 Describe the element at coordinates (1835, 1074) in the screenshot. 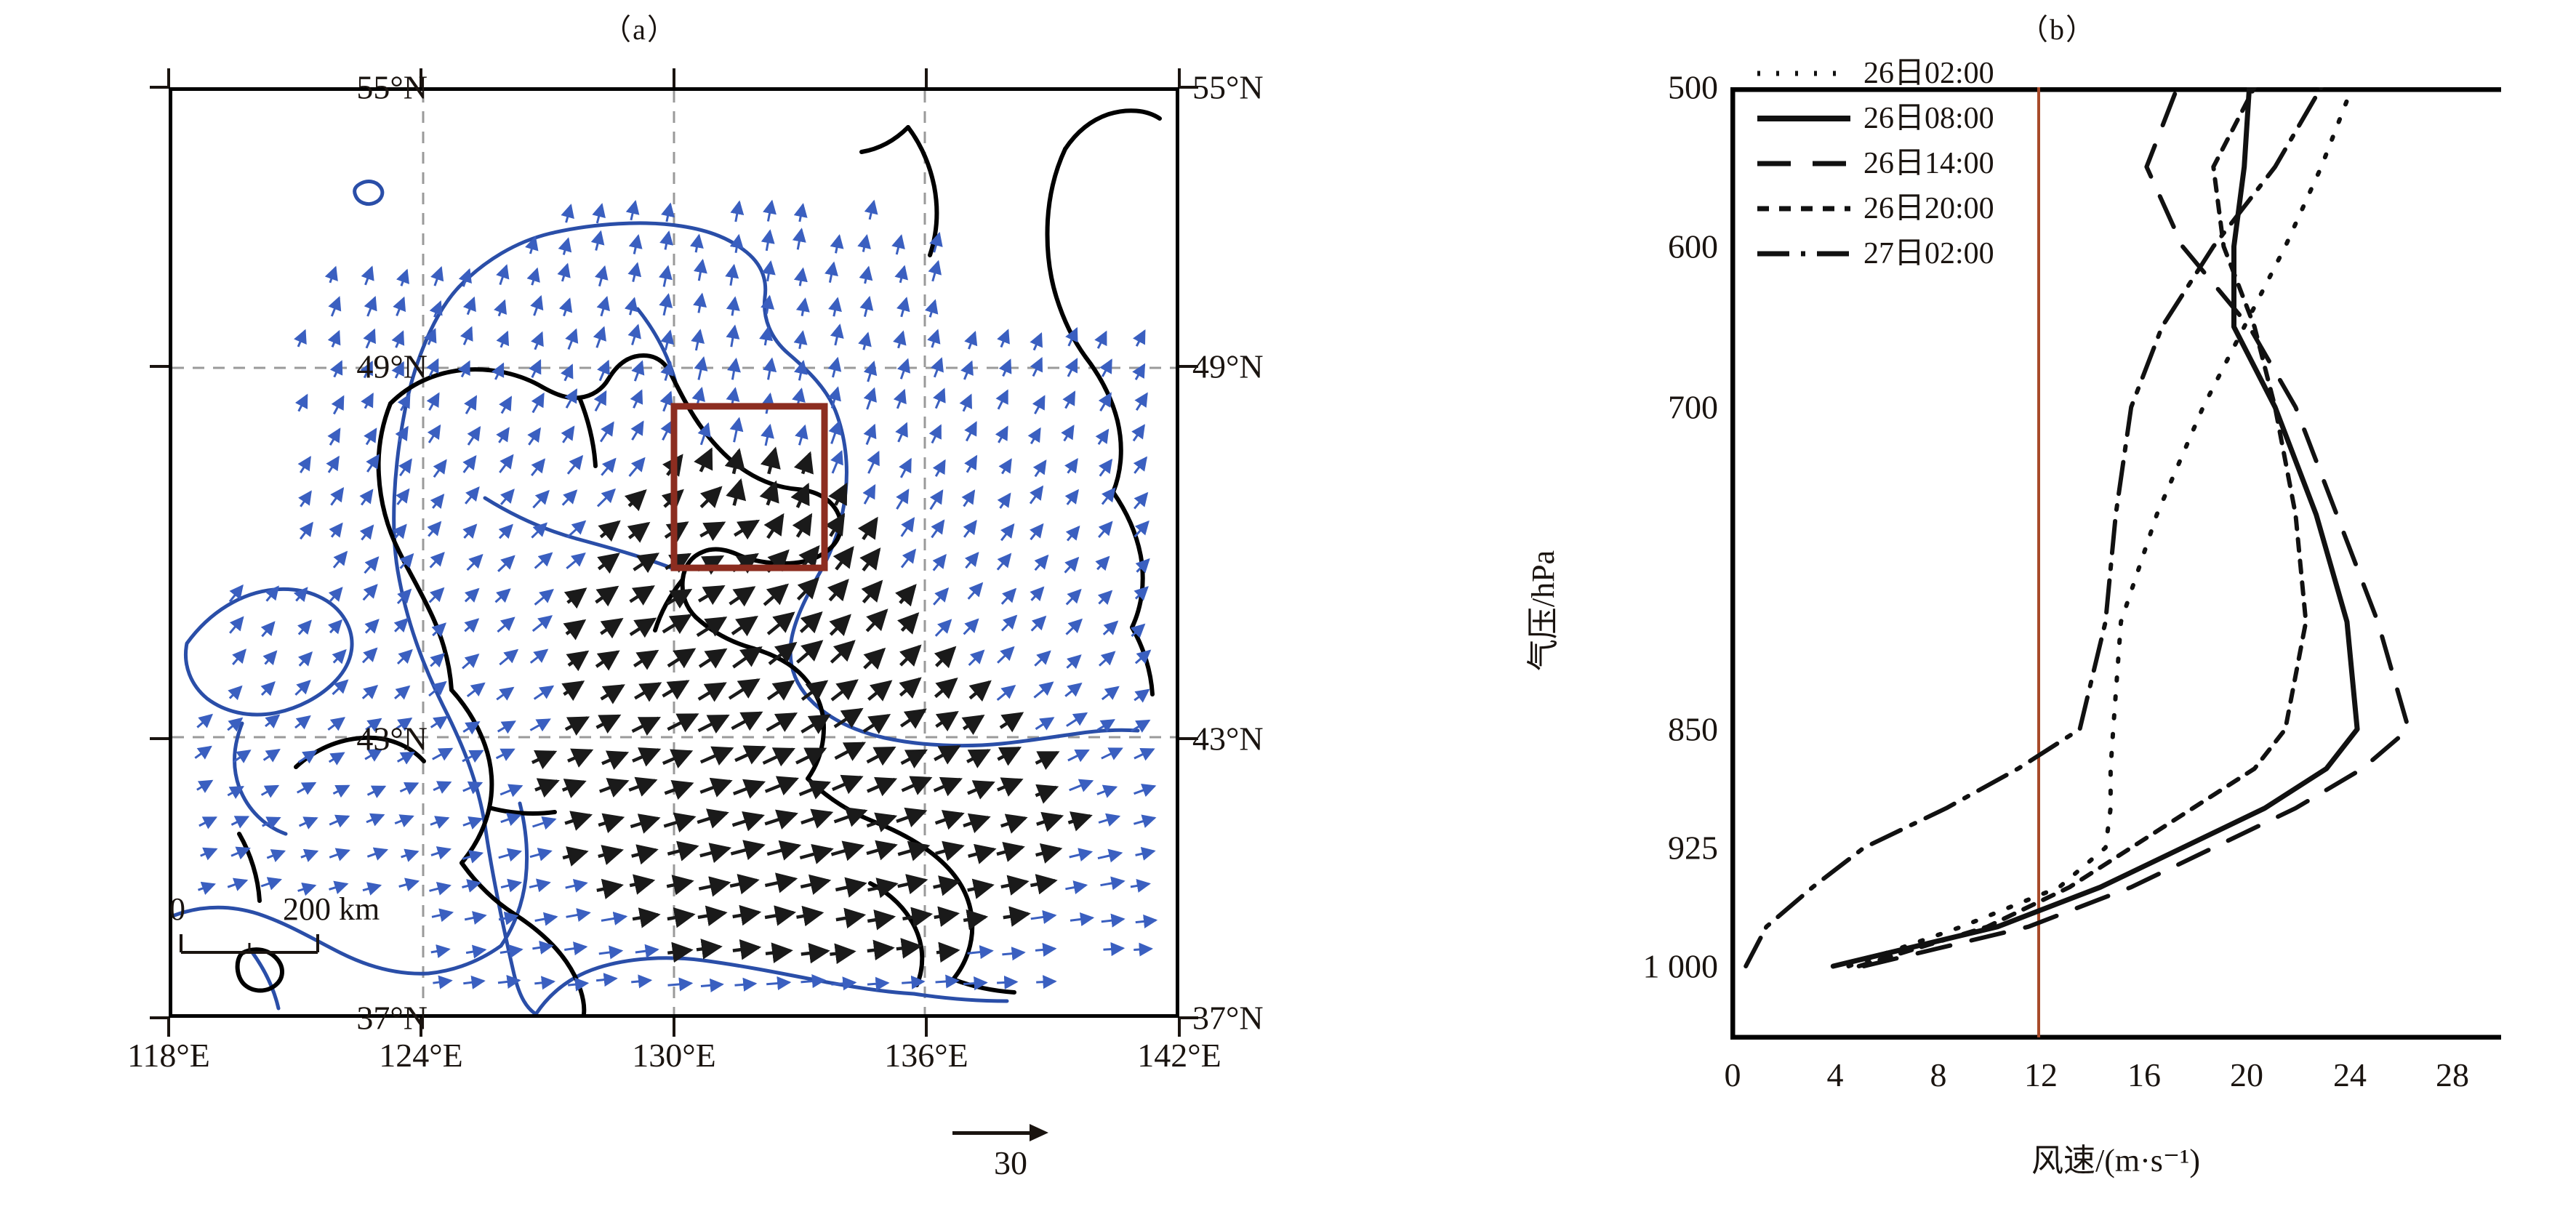

I see `x-tick-4: 4` at that location.